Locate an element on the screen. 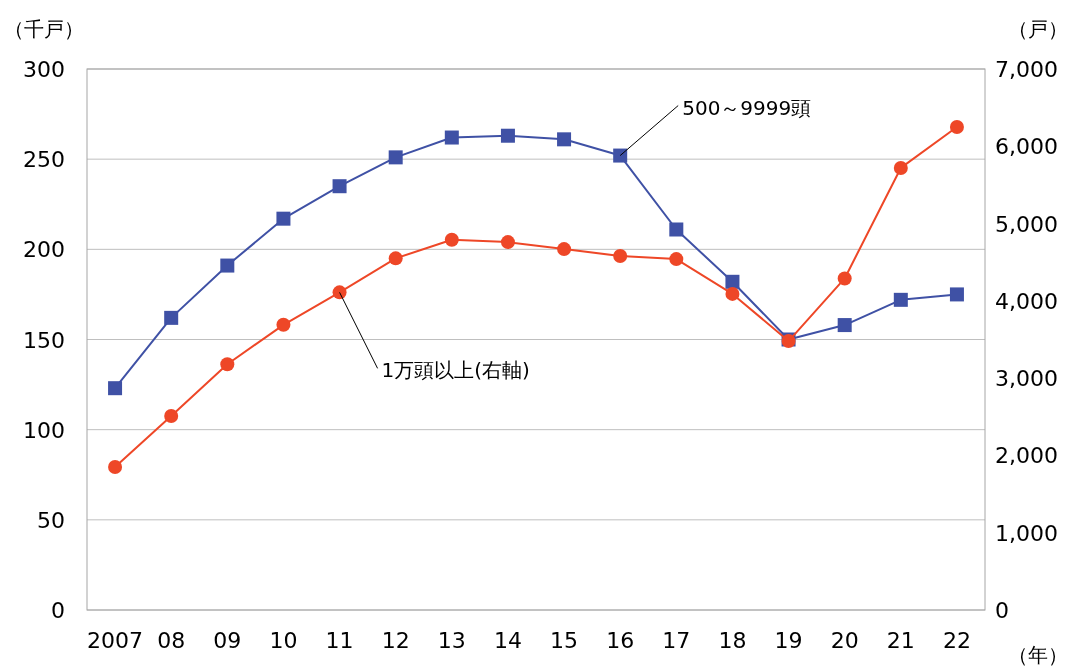 This screenshot has width=1072, height=666. y2-tick-label: 3,000 is located at coordinates (1026, 379).